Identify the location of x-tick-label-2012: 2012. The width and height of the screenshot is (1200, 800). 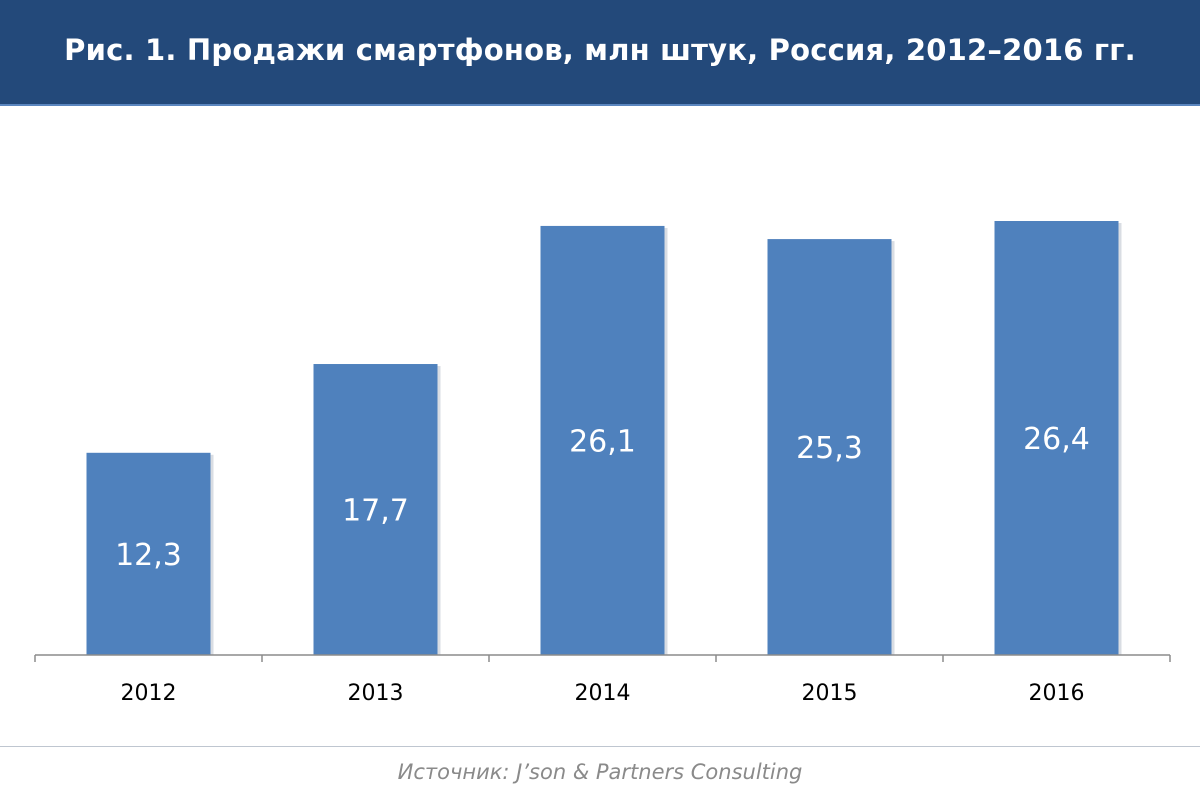
(149, 693).